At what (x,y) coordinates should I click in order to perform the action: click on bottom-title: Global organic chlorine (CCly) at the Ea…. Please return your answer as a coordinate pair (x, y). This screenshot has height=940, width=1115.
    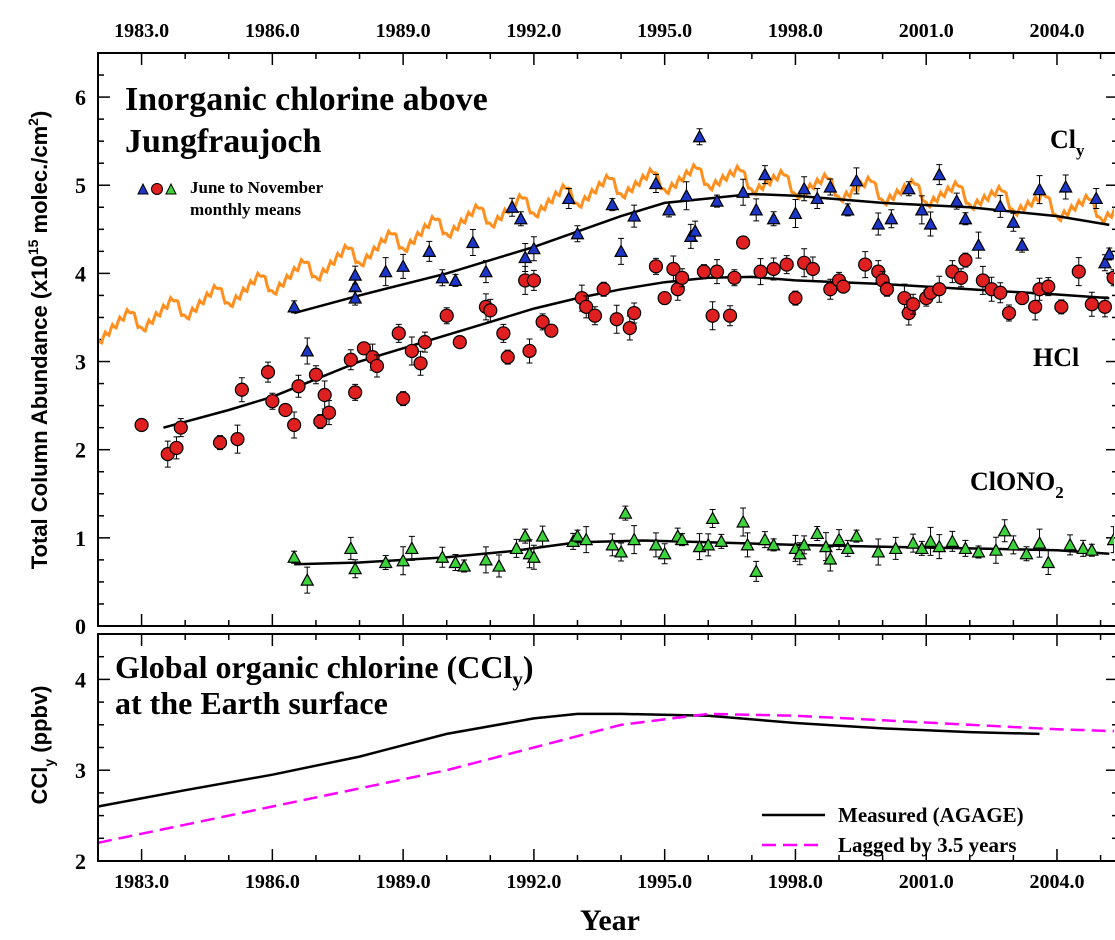
    Looking at the image, I should click on (328, 685).